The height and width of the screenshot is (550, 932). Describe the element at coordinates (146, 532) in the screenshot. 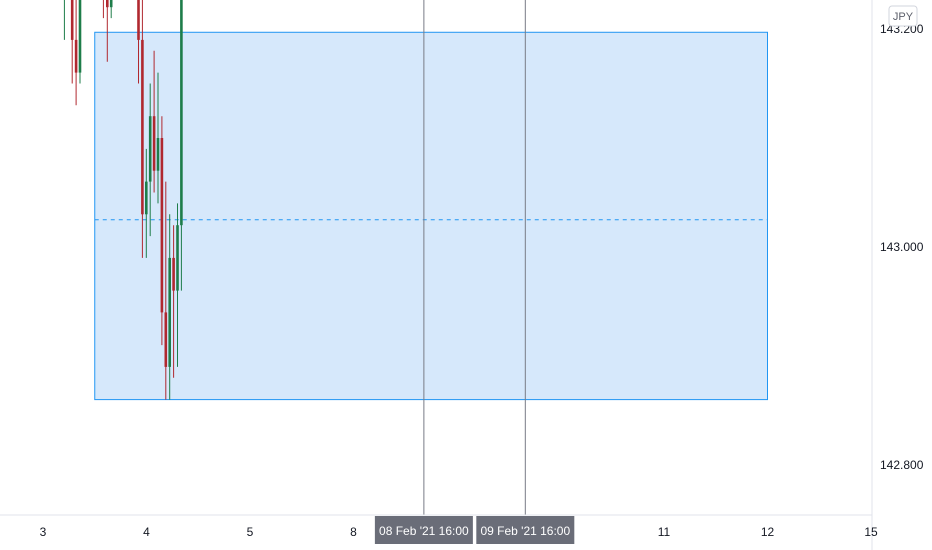

I see `time-tick-label: 4` at that location.